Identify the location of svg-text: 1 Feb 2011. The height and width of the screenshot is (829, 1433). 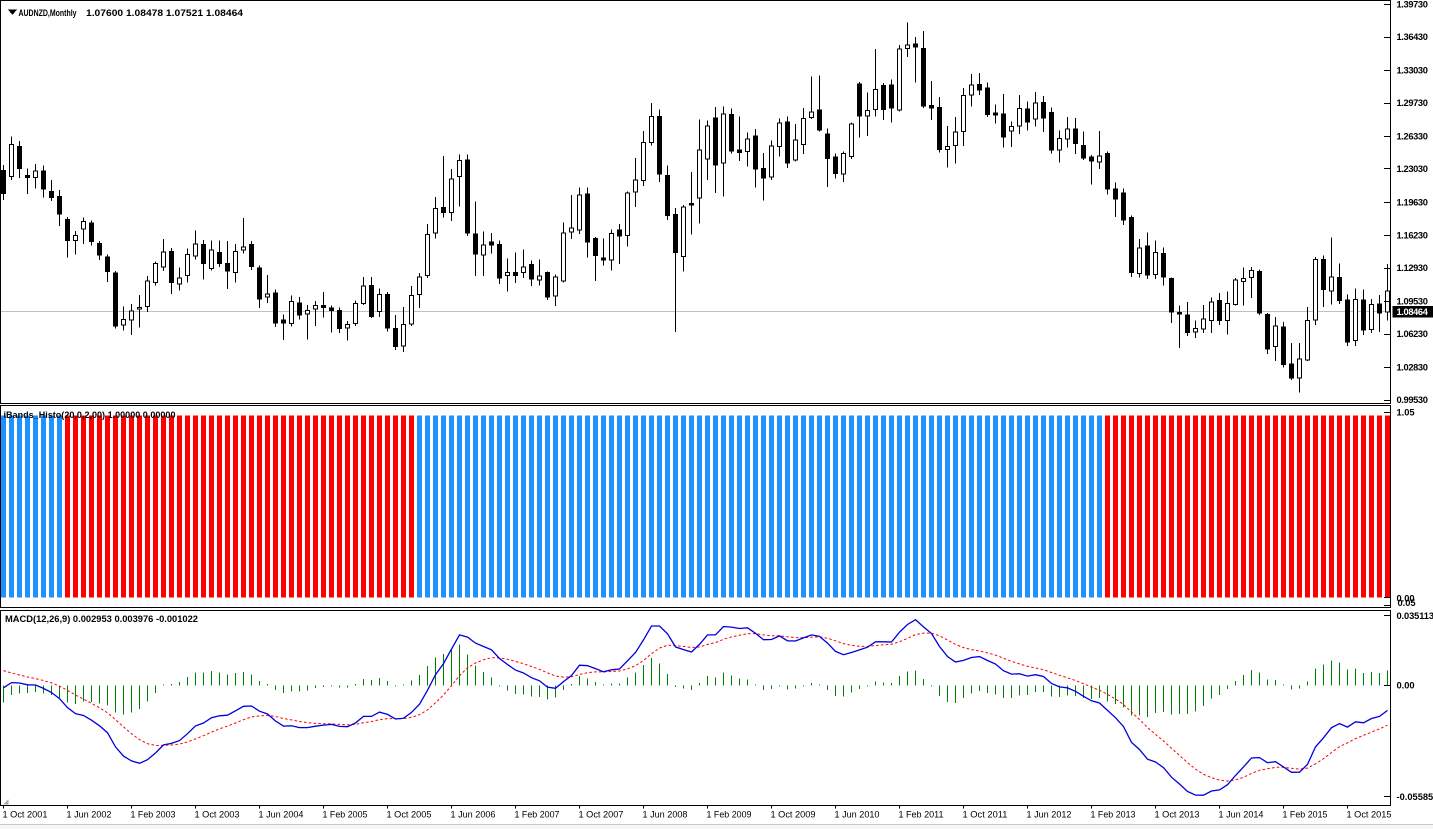
(921, 815).